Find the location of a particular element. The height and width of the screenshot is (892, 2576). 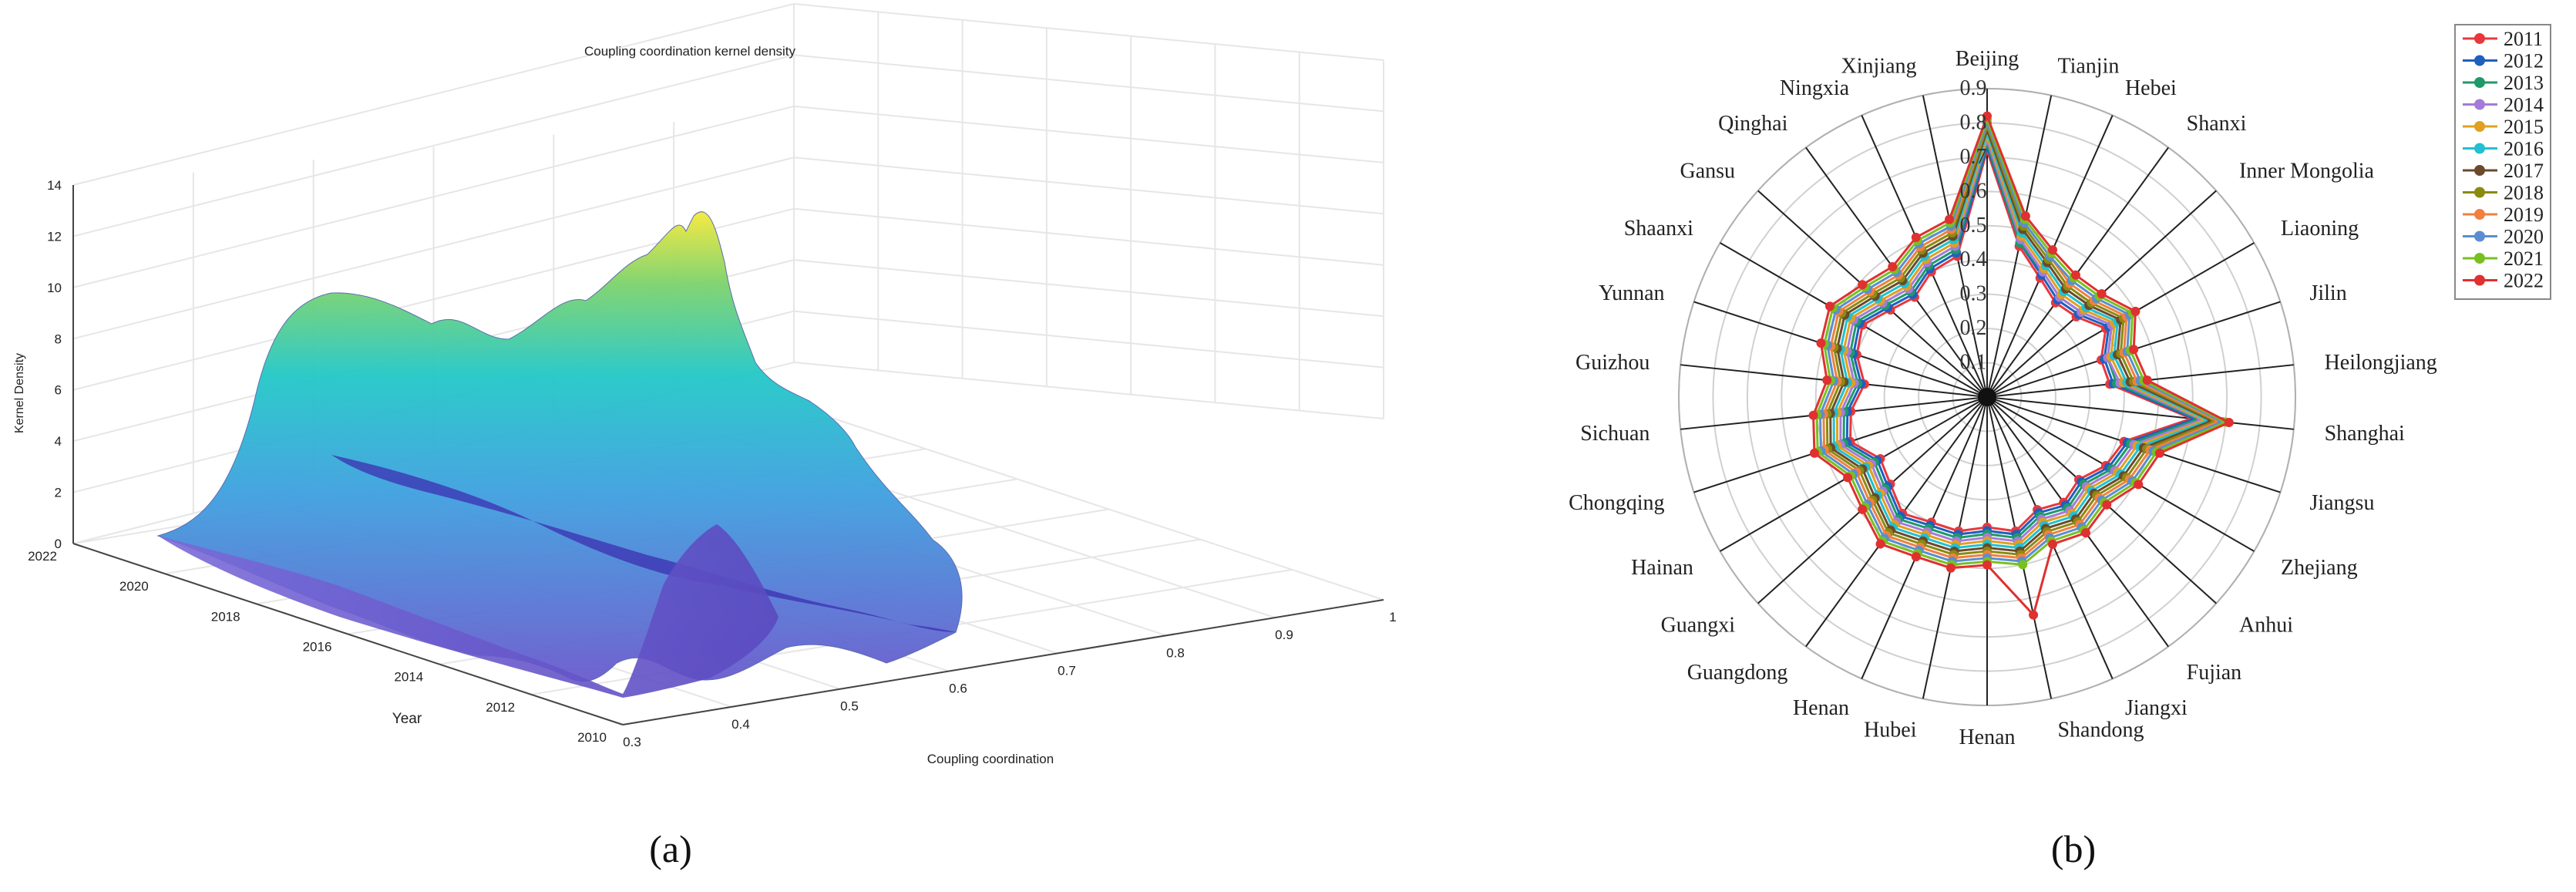

radar-category-label: Beijing is located at coordinates (1987, 59).